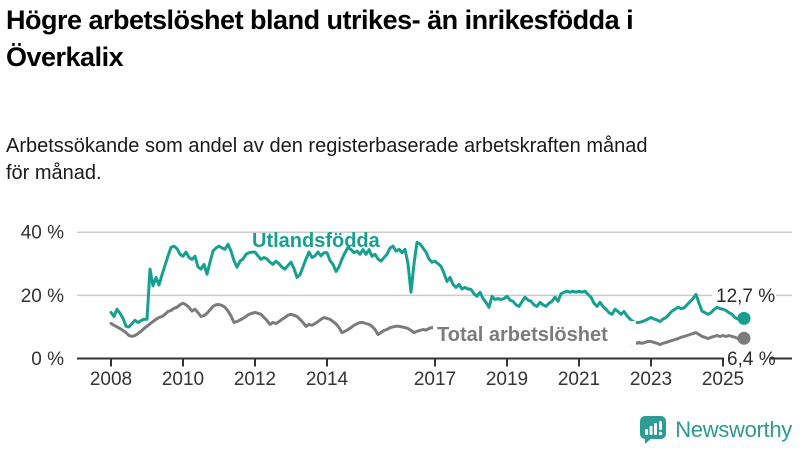 The width and height of the screenshot is (800, 450). I want to click on end-dot-utlandsfodda, so click(744, 318).